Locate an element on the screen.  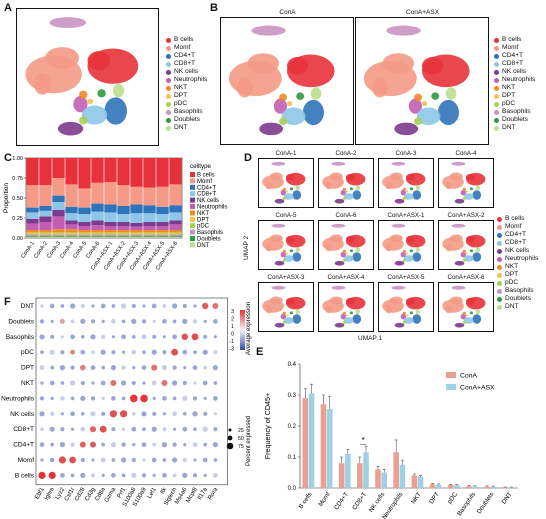
y-tick-label: 0.3 is located at coordinates (292, 396).